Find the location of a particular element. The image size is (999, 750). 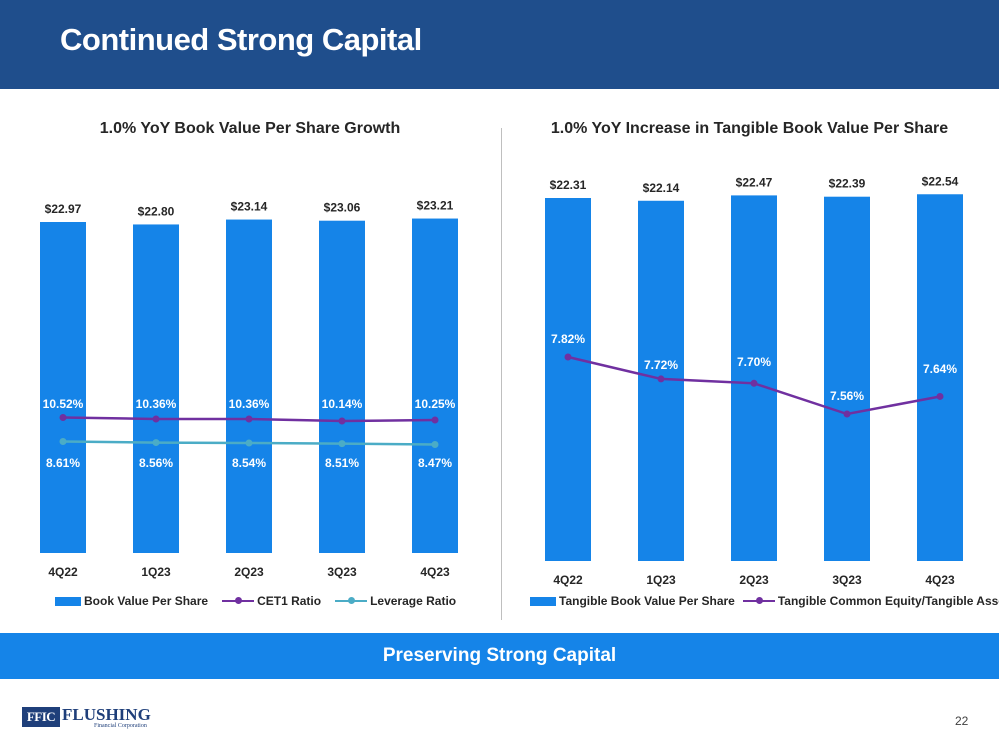

legend-label: CET1 Ratio is located at coordinates (289, 601).